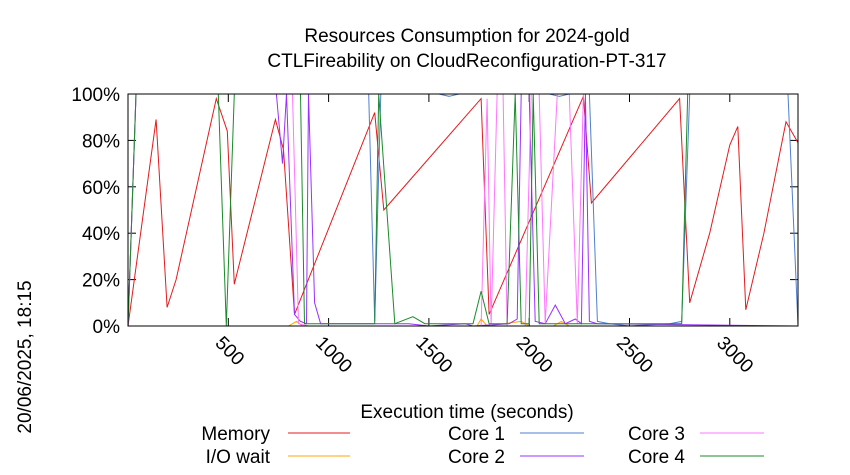  Describe the element at coordinates (433, 355) in the screenshot. I see `x-tick-label: 1500` at that location.